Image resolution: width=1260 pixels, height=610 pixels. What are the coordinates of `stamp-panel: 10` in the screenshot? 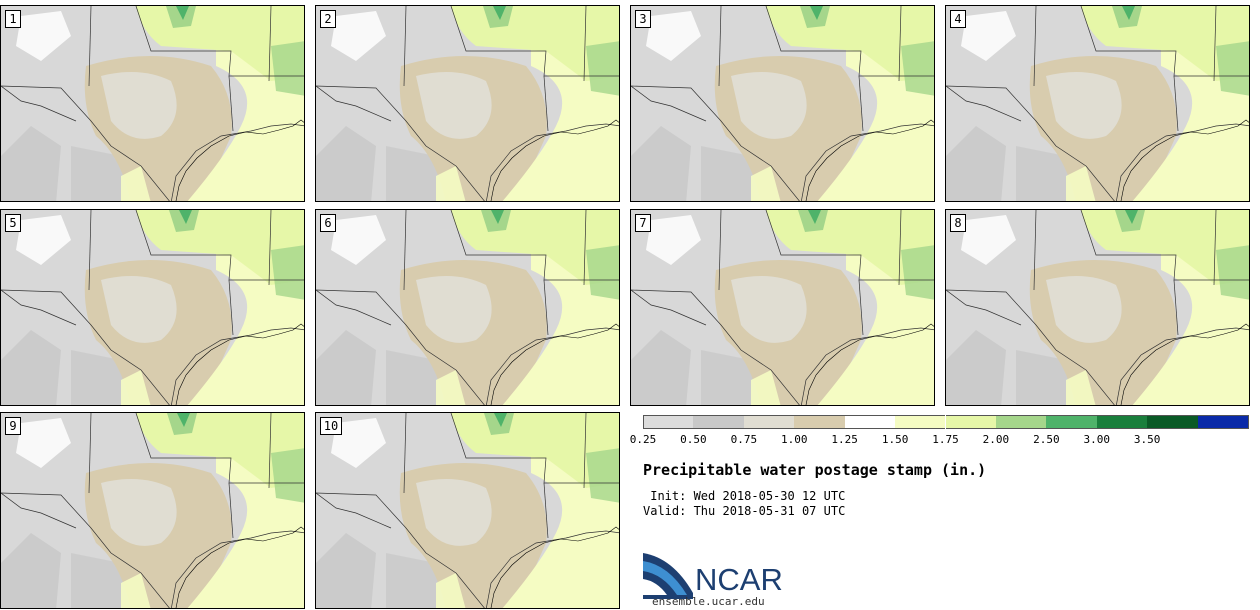 It's located at (467, 510).